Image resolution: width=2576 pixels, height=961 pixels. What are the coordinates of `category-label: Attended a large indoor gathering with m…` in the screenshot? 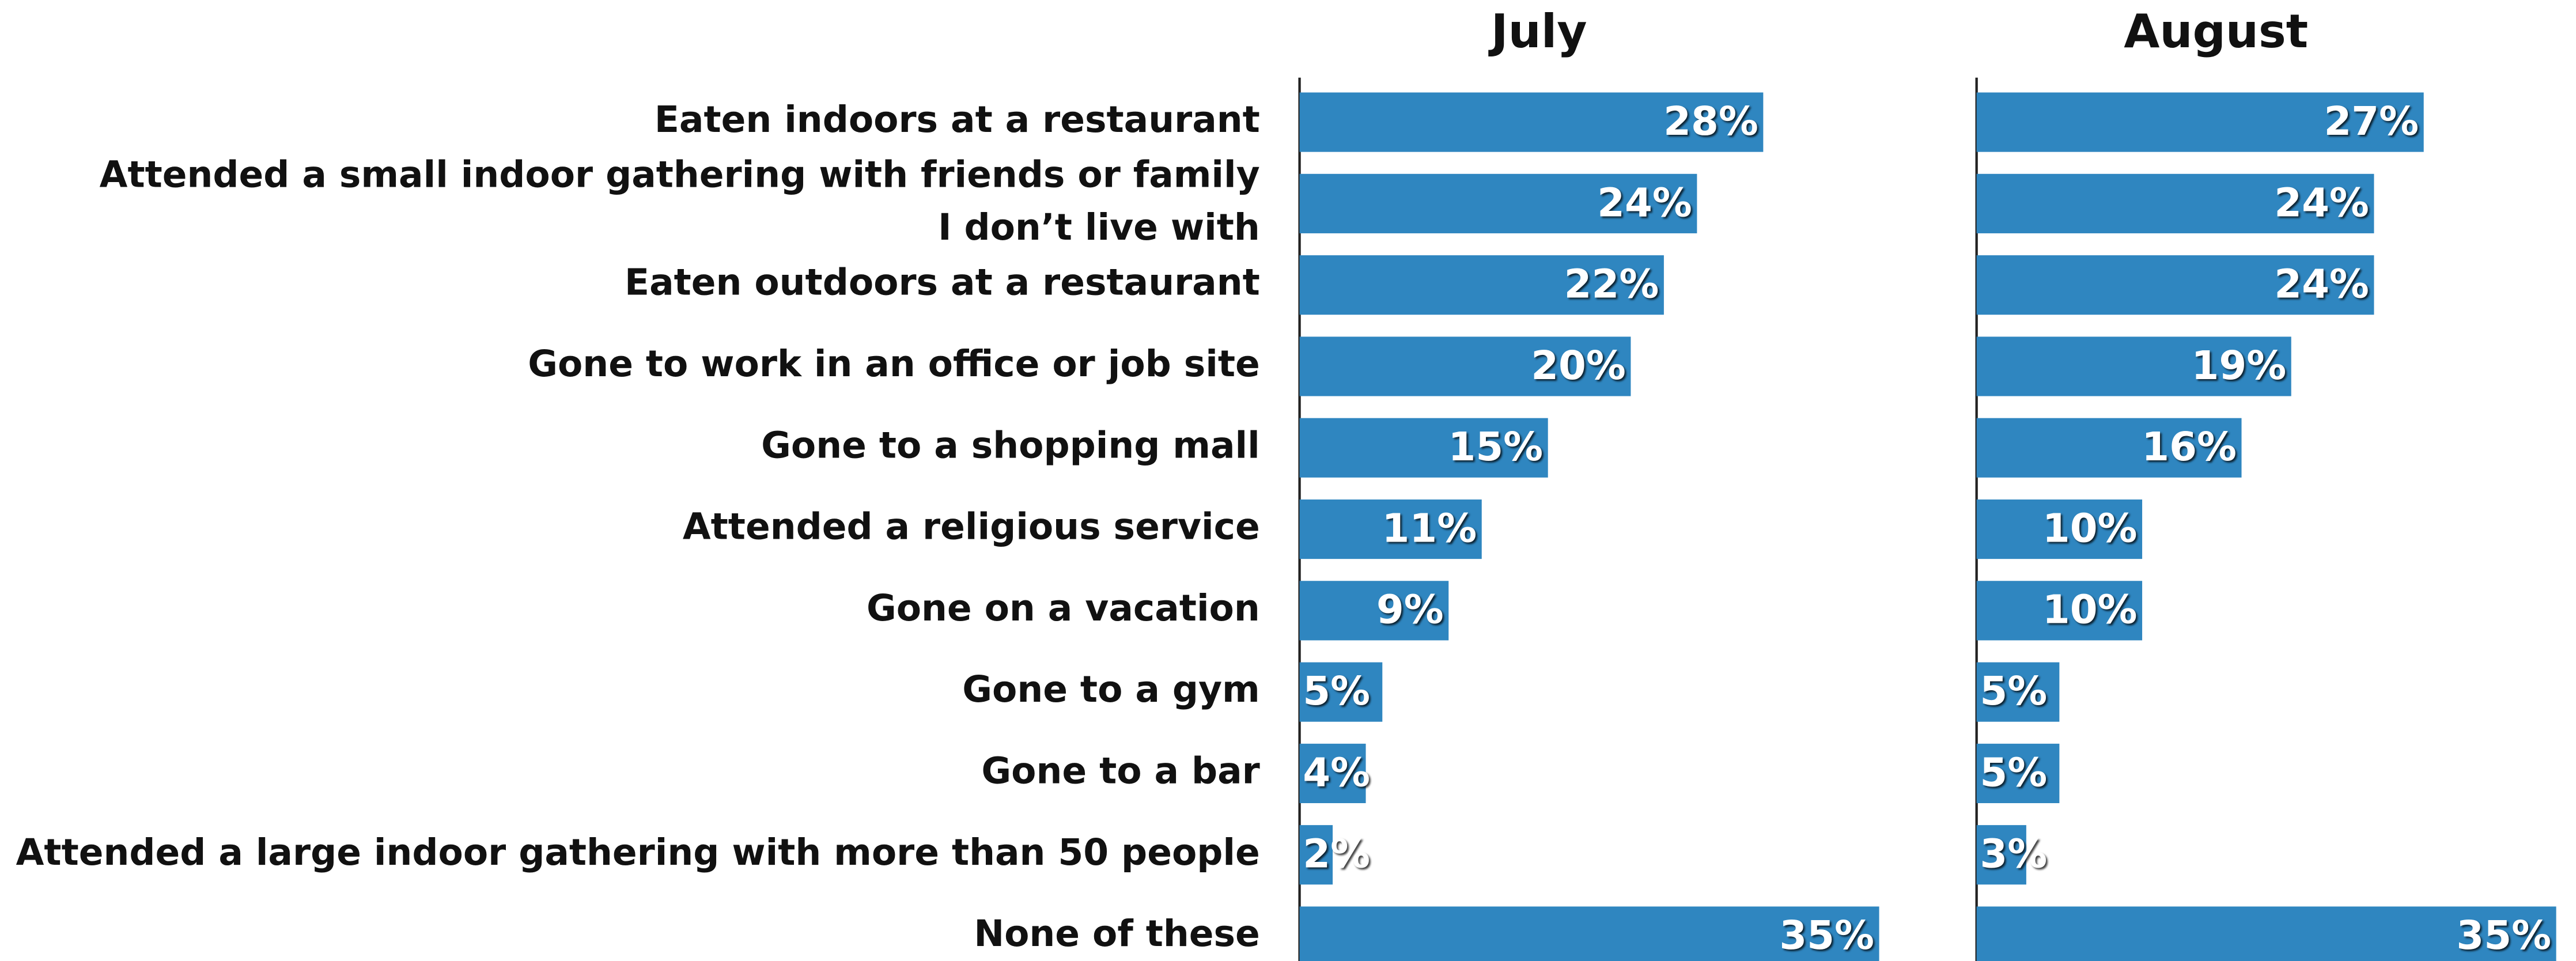 It's located at (638, 852).